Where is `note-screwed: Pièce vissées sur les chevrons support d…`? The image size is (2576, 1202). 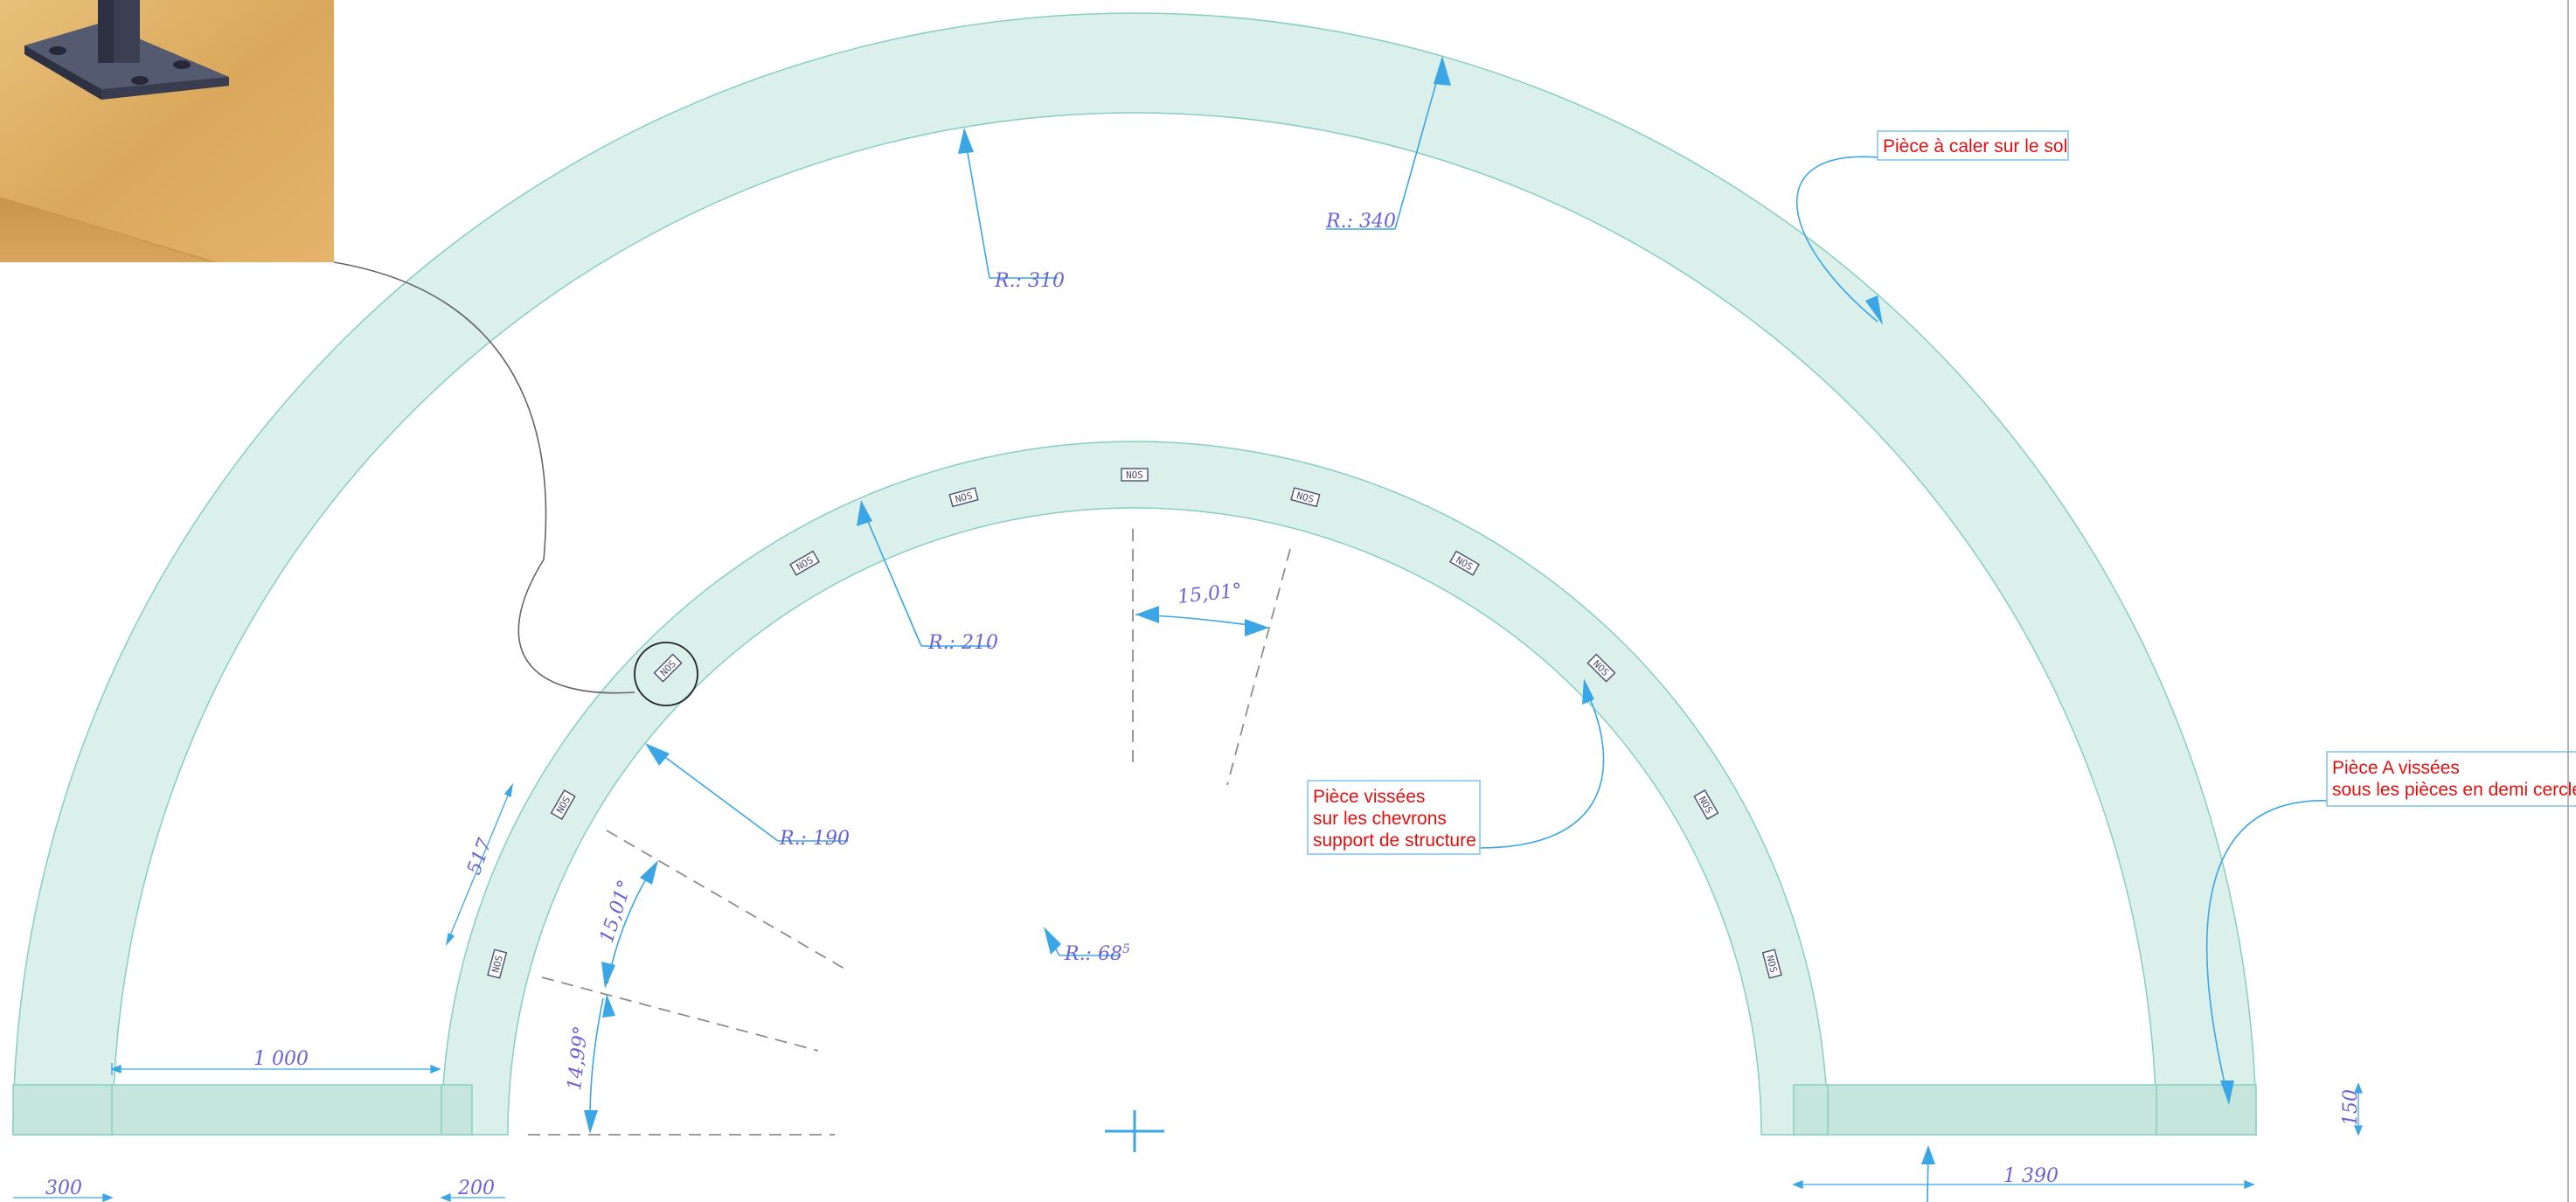
note-screwed: Pièce vissées sur les chevrons support d… is located at coordinates (1394, 818).